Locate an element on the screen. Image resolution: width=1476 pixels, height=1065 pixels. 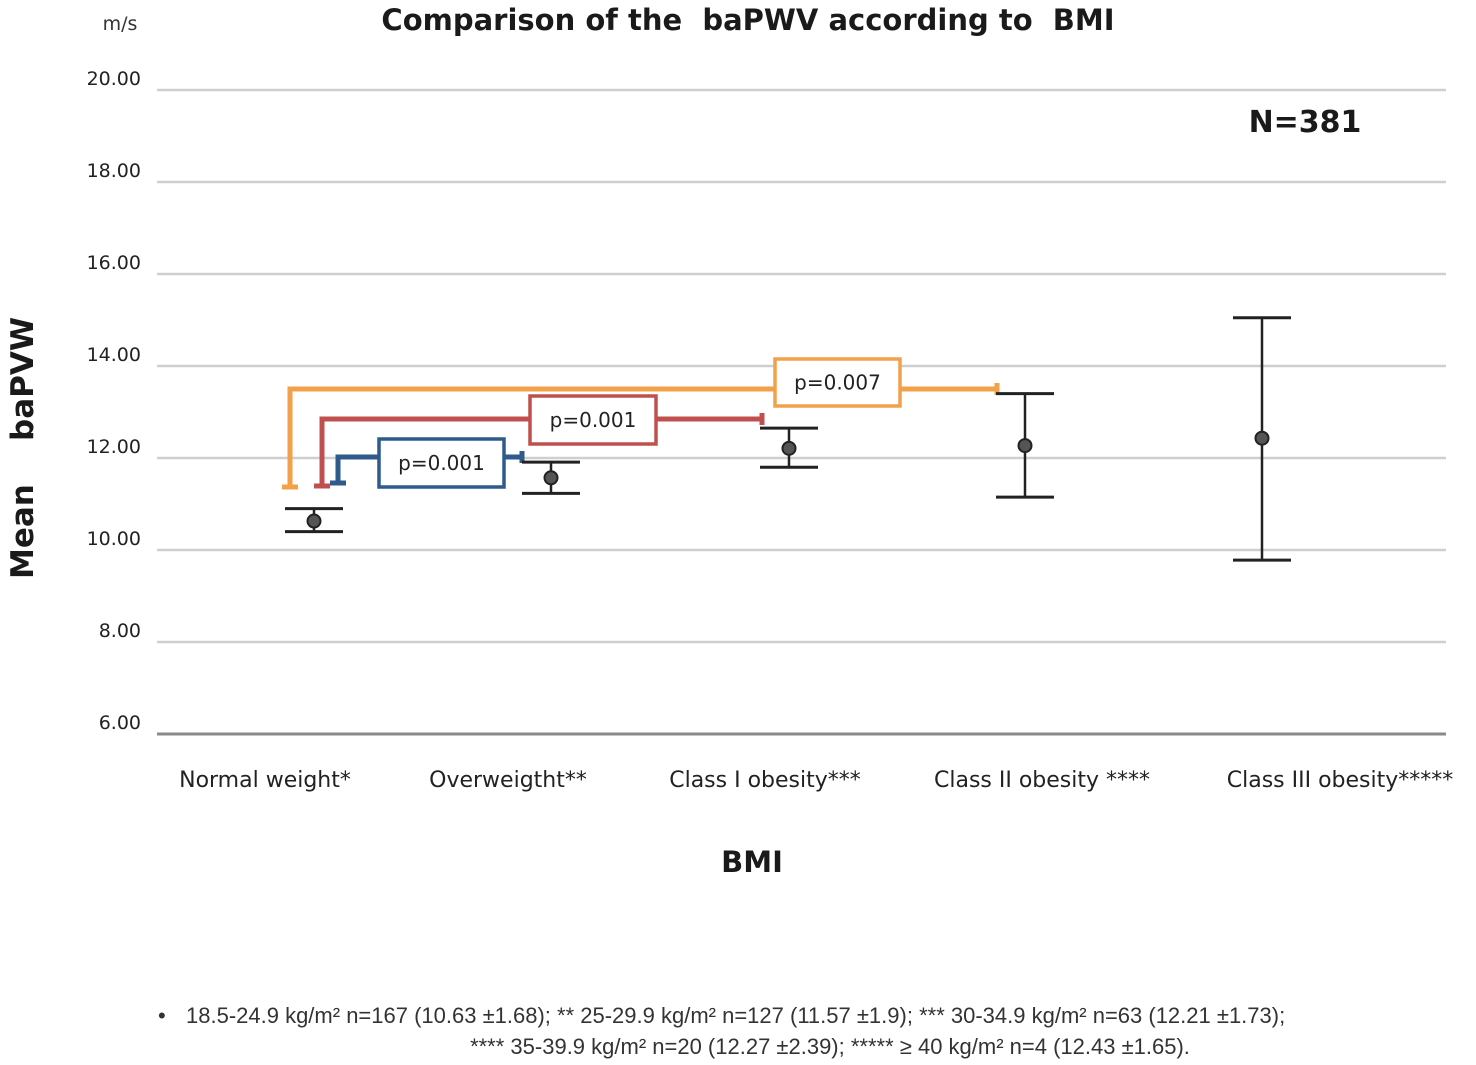
x-tick-label: Class II obesity **** is located at coordinates (1042, 780).